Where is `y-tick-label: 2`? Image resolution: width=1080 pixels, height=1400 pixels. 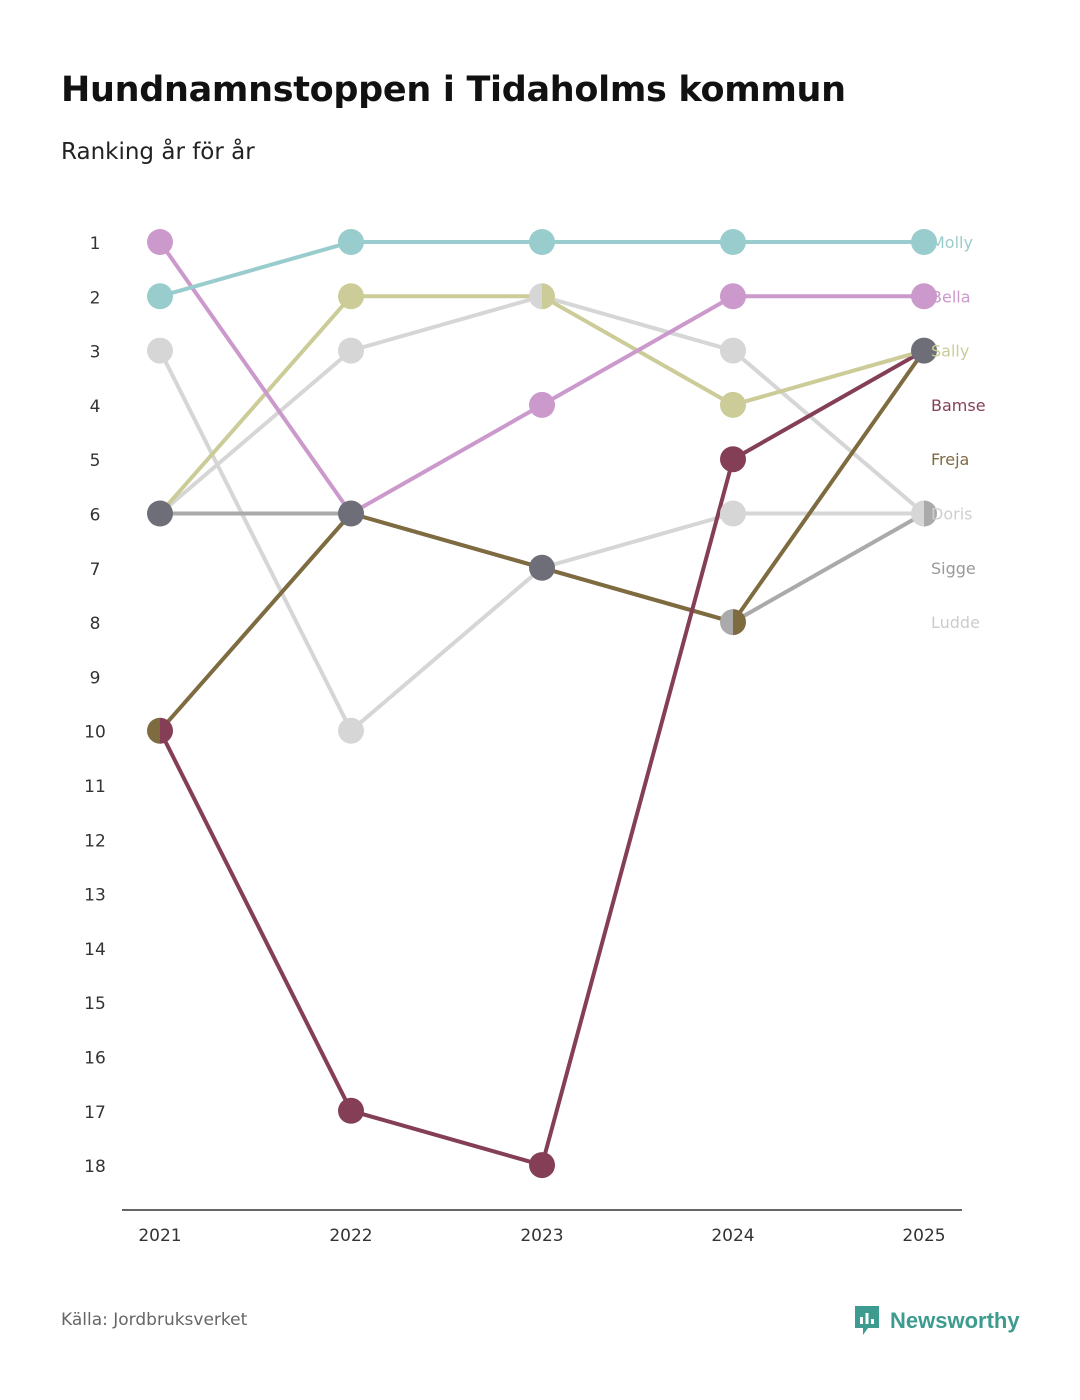 y-tick-label: 2 is located at coordinates (95, 298).